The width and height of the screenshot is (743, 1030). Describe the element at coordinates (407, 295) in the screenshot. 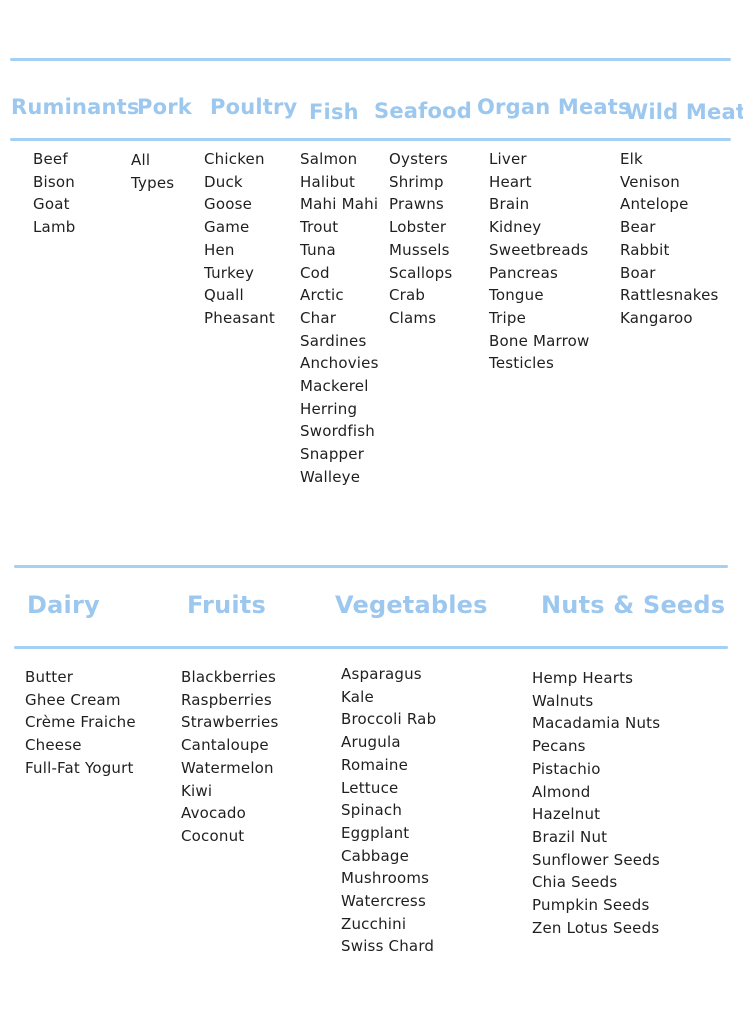

I see `list-item: Crab` at that location.